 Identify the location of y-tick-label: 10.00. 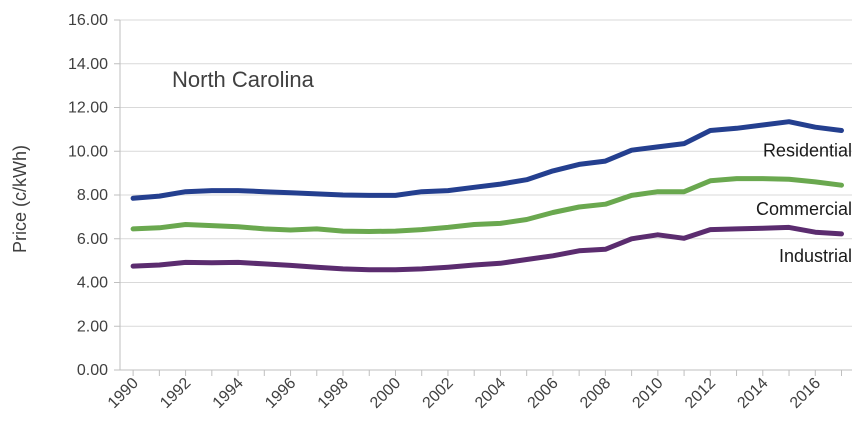
(88, 151).